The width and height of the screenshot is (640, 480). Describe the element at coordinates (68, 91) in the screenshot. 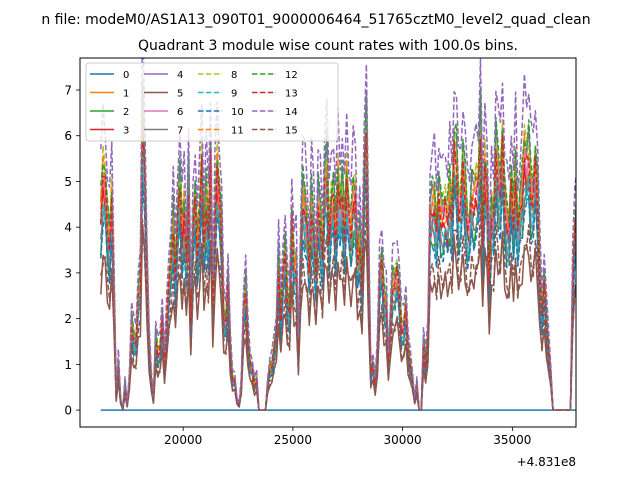

I see `y-tick-label-7: 7` at that location.